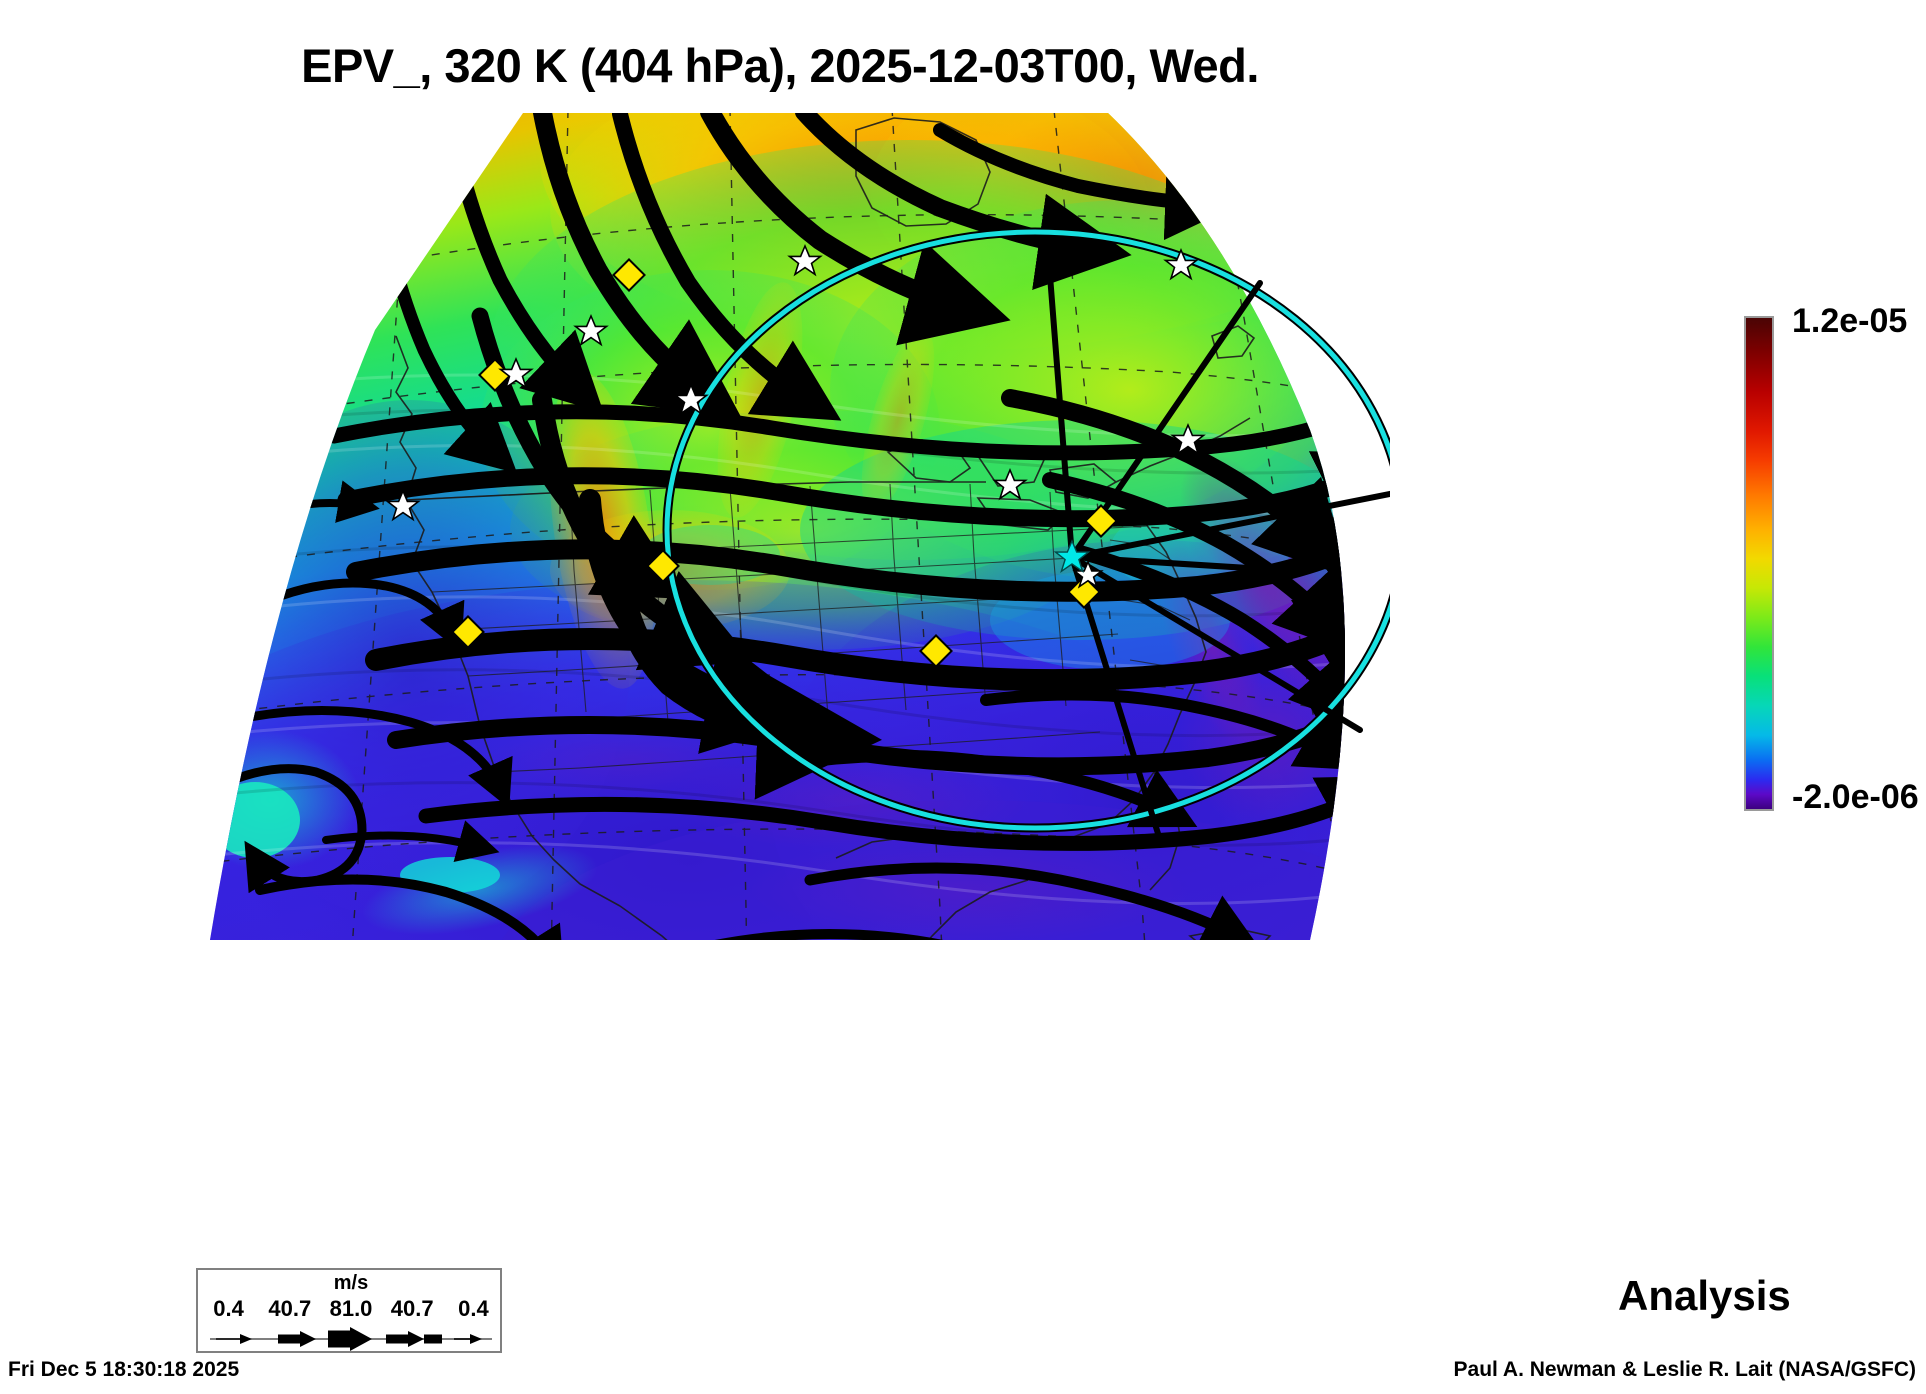 The image size is (1926, 1394). Describe the element at coordinates (795, 455) in the screenshot. I see `station-markers` at that location.